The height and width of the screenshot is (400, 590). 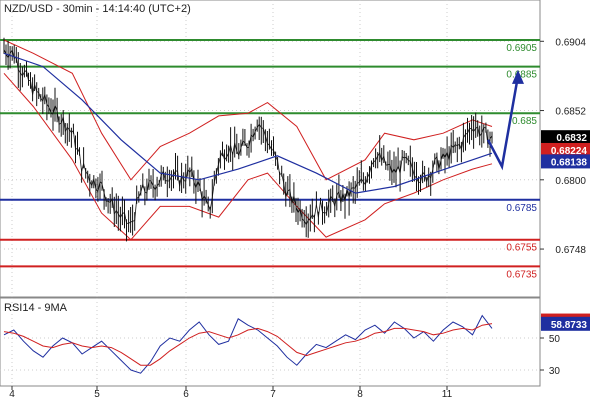 What do you see at coordinates (570, 112) in the screenshot?
I see `y-tick-label: 0.6852` at bounding box center [570, 112].